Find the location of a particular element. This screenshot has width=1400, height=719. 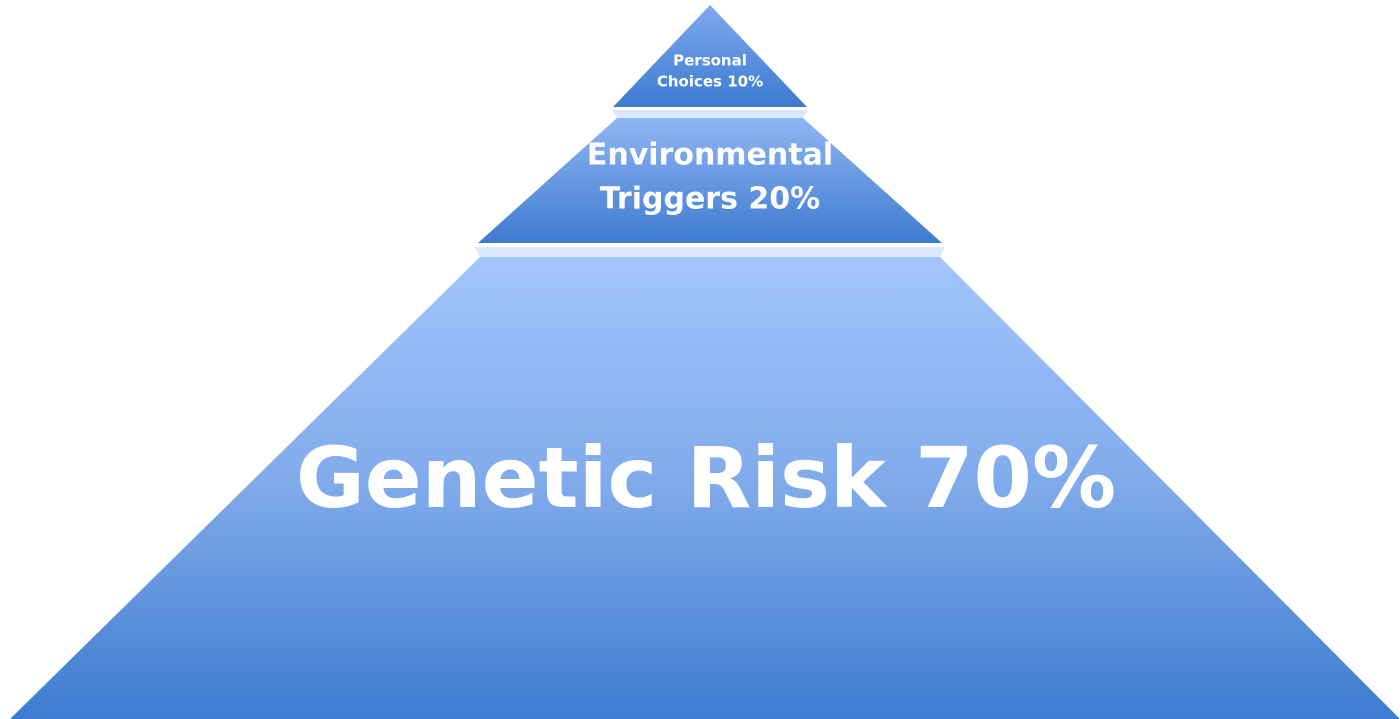

top-tier is located at coordinates (710, 56).